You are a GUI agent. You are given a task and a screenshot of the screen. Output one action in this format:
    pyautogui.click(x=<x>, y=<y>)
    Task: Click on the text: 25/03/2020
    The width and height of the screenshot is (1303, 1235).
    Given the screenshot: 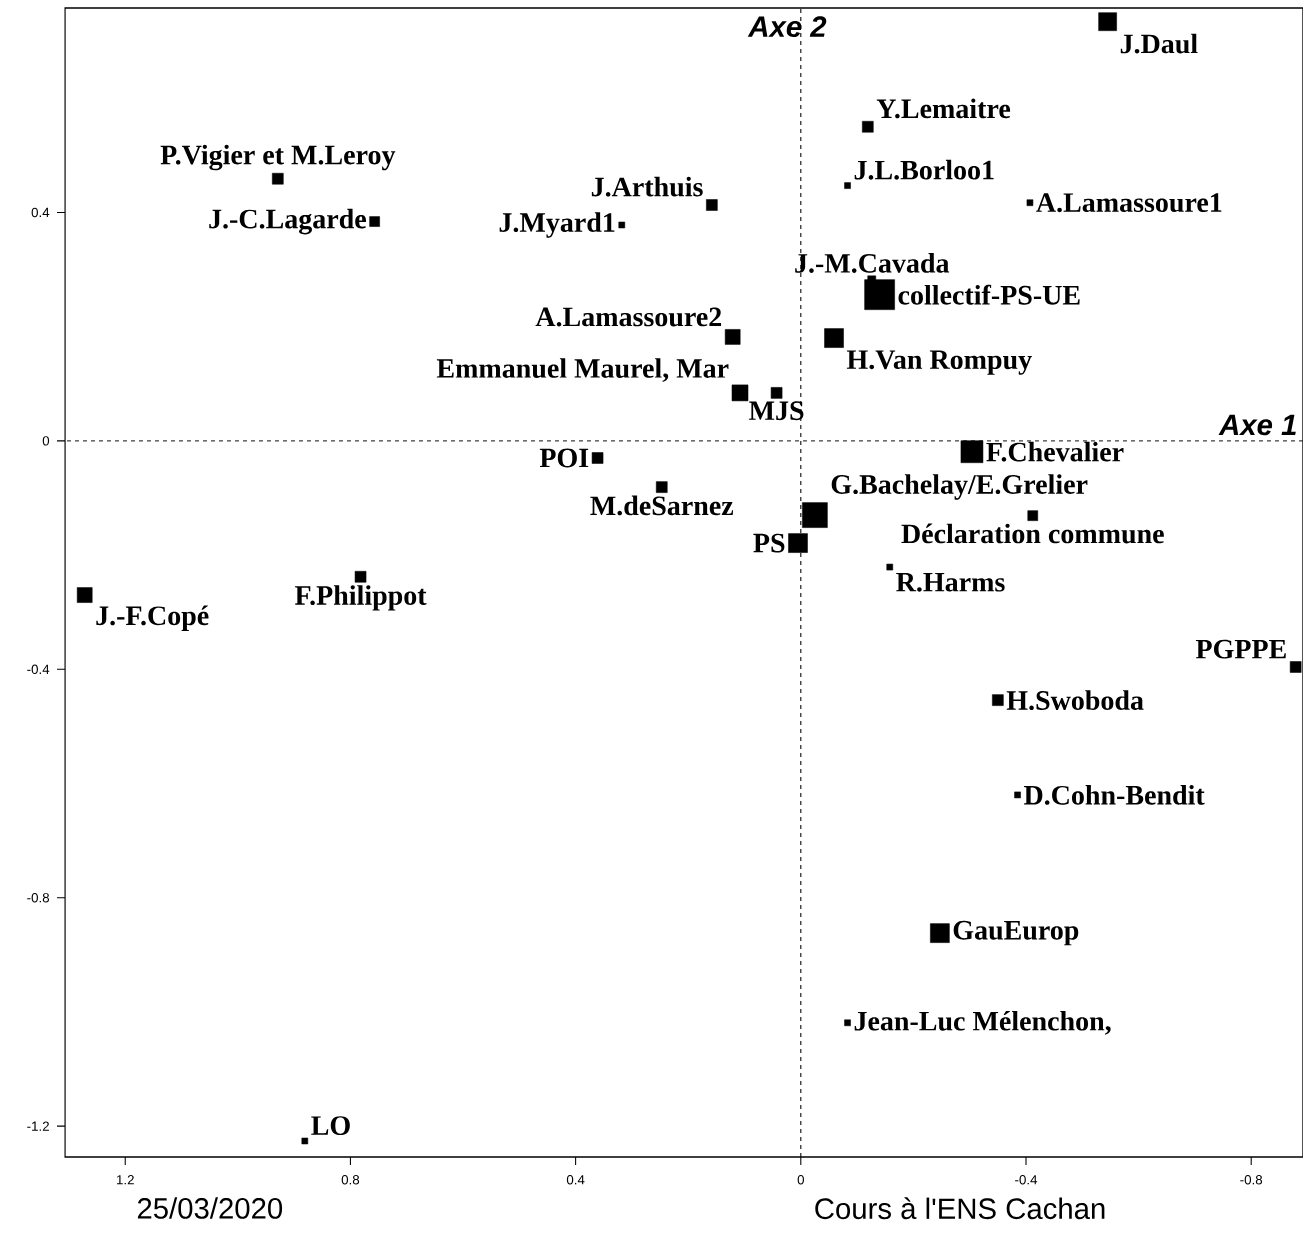 What is the action you would take?
    pyautogui.click(x=210, y=1208)
    